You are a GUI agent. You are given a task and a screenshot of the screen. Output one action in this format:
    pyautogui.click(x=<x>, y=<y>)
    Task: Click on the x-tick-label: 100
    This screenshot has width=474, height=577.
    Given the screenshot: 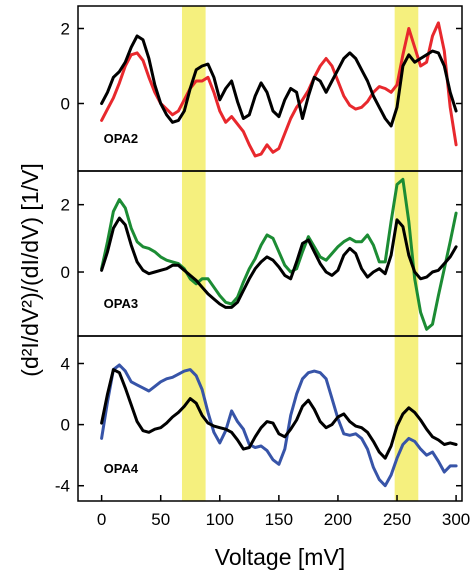 What is the action you would take?
    pyautogui.click(x=220, y=519)
    